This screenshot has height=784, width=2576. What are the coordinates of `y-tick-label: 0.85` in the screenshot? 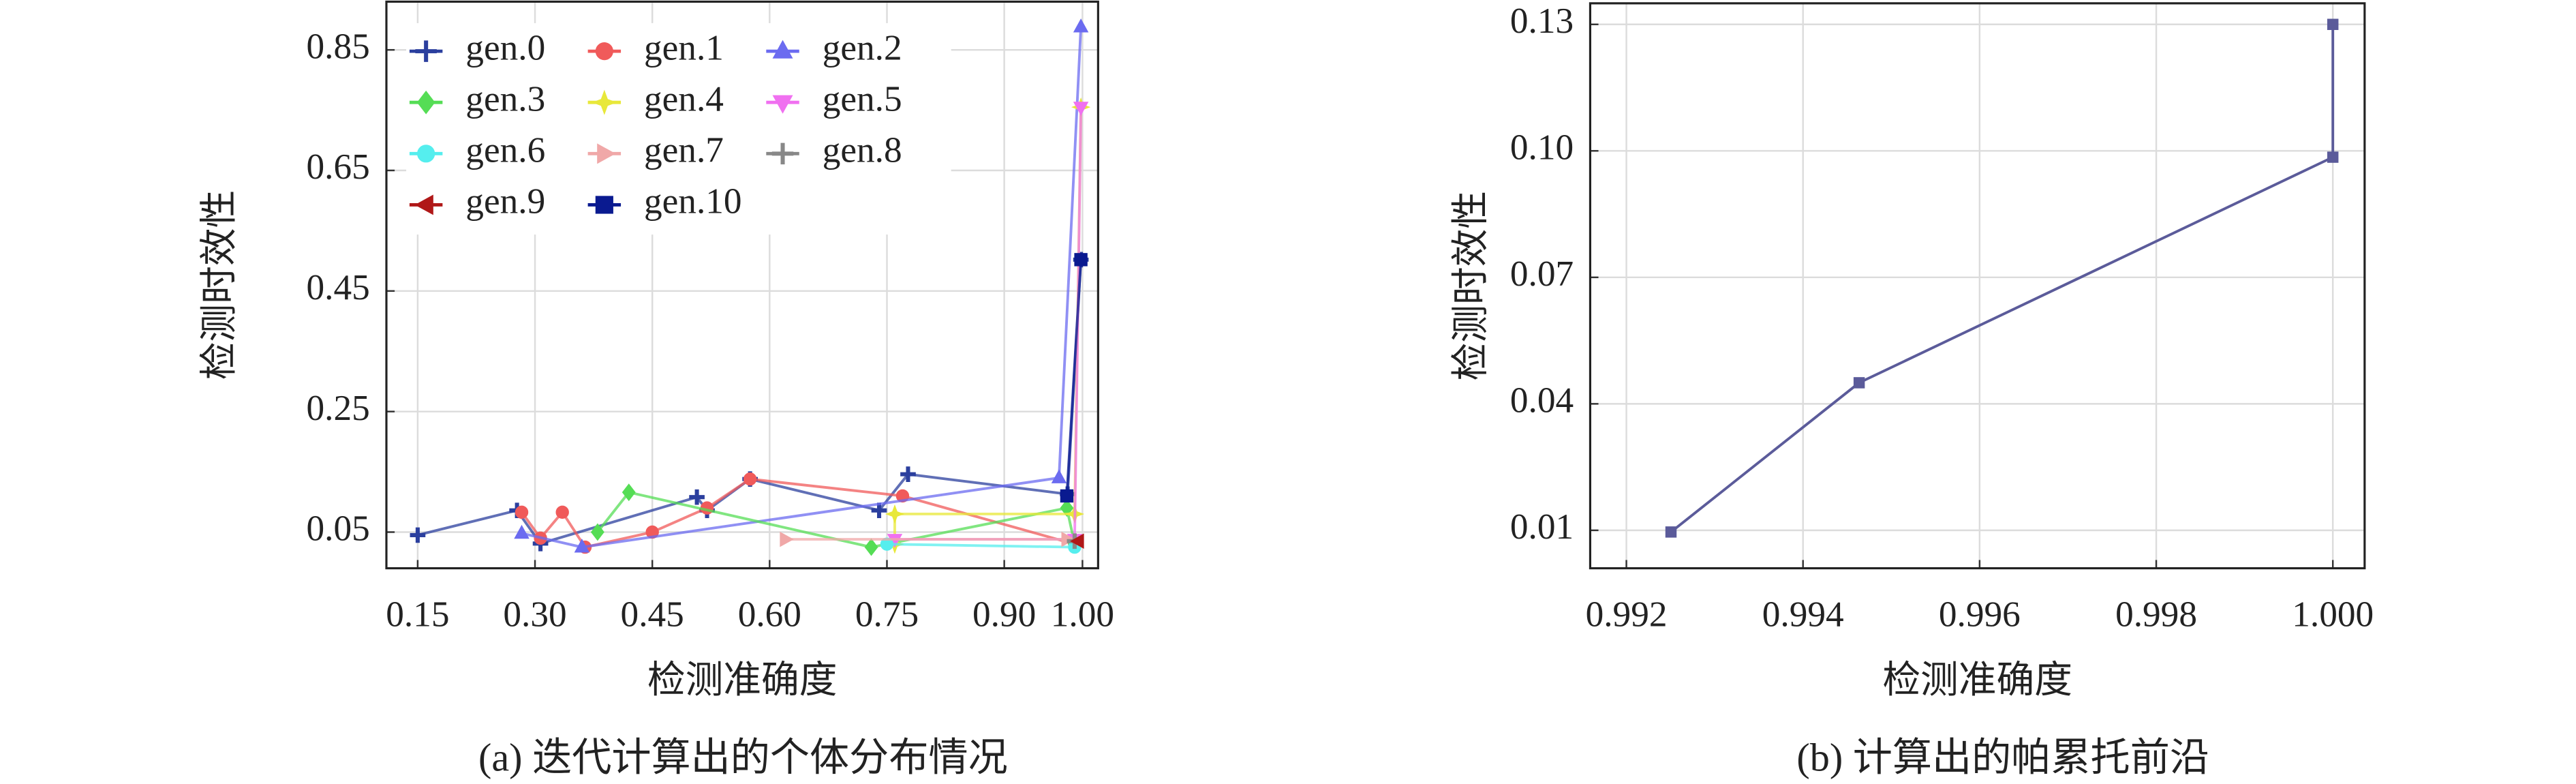 It's located at (337, 46).